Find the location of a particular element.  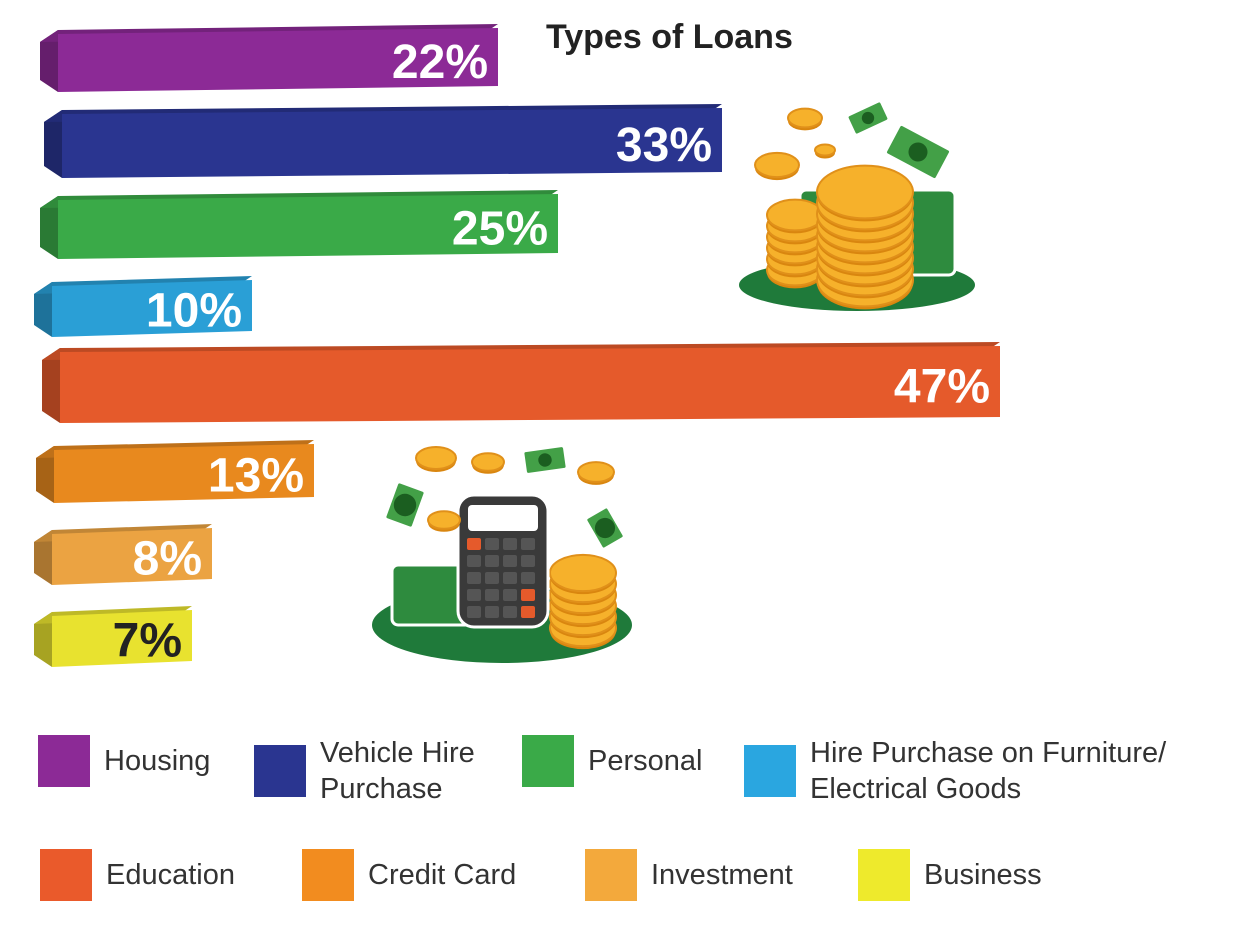

legend-item-investment: Investment is located at coordinates (689, 875).